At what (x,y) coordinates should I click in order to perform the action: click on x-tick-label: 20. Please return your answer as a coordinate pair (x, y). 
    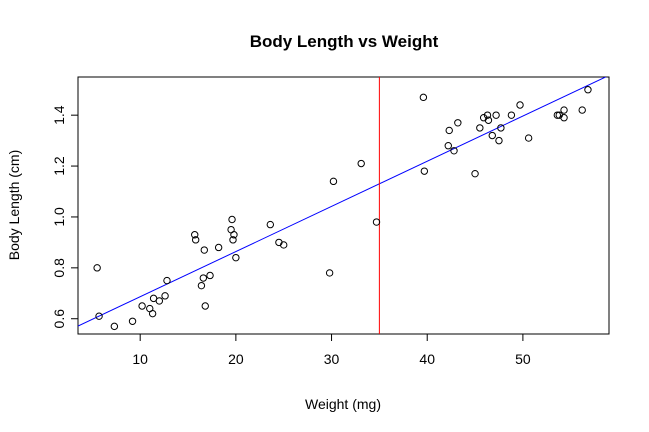
    Looking at the image, I should click on (236, 359).